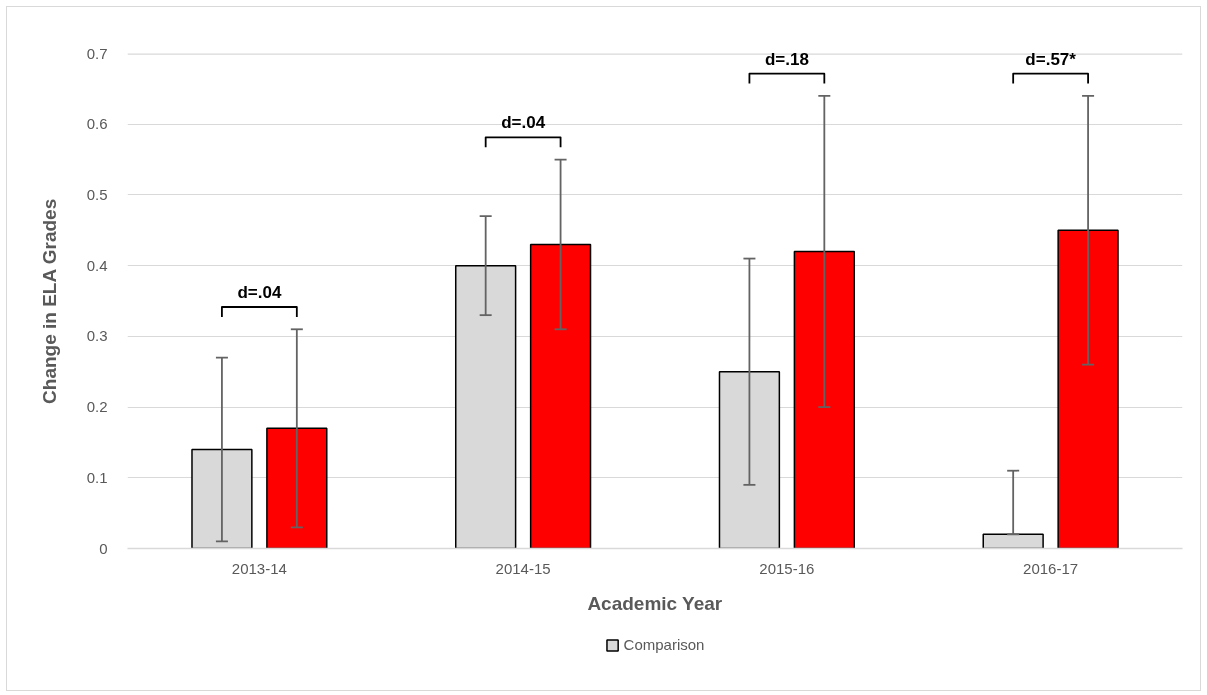  I want to click on y-tick-label: 0.5, so click(97, 194).